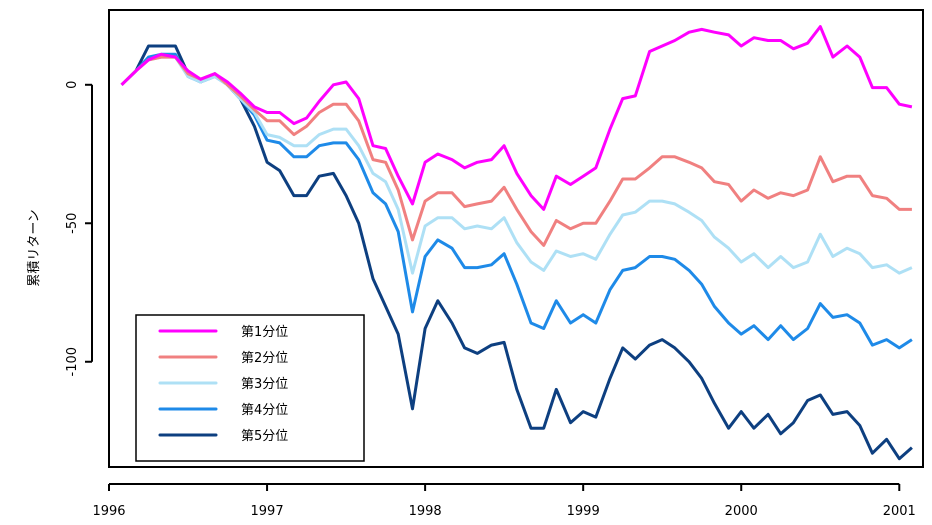  What do you see at coordinates (264, 436) in the screenshot?
I see `legend-label-5: 第5分位` at bounding box center [264, 436].